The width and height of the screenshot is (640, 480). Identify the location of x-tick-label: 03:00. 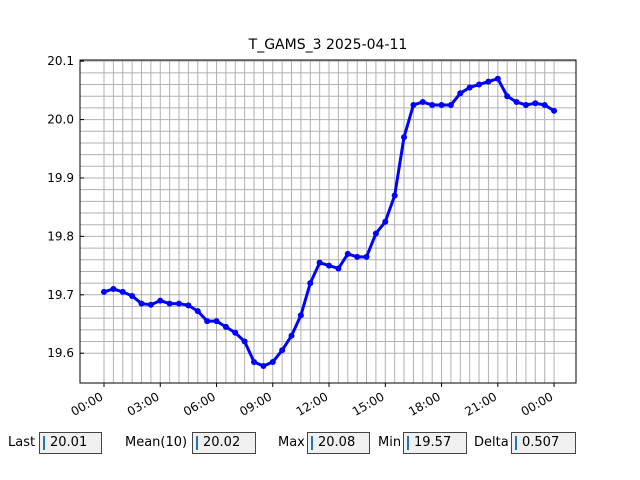
(143, 403).